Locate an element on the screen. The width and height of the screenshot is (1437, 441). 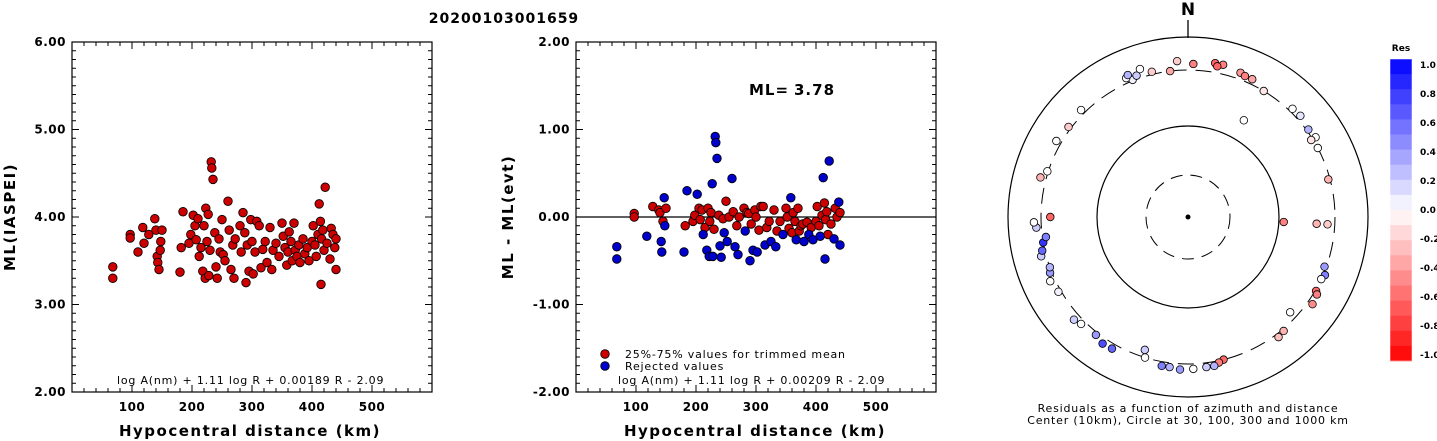
x-tick-label: 100 is located at coordinates (636, 407).